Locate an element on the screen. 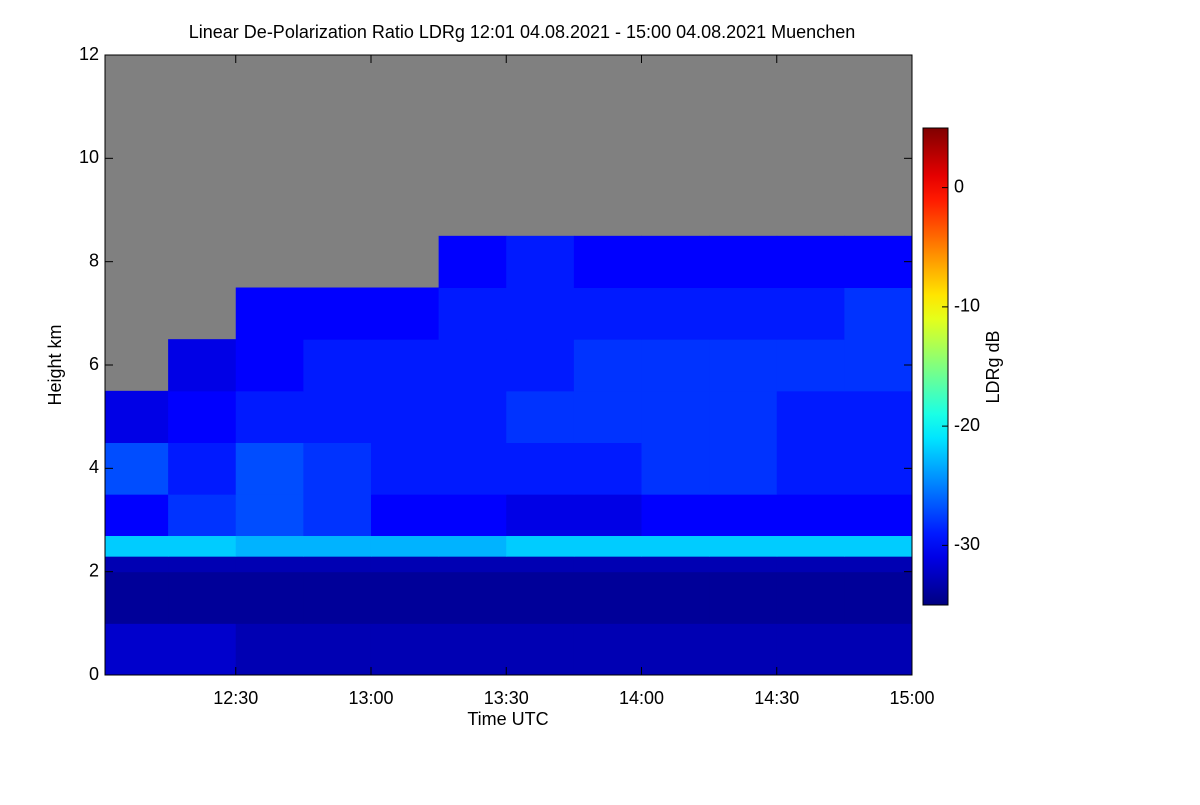 The height and width of the screenshot is (805, 1200). y-tick-label: 4 is located at coordinates (94, 467).